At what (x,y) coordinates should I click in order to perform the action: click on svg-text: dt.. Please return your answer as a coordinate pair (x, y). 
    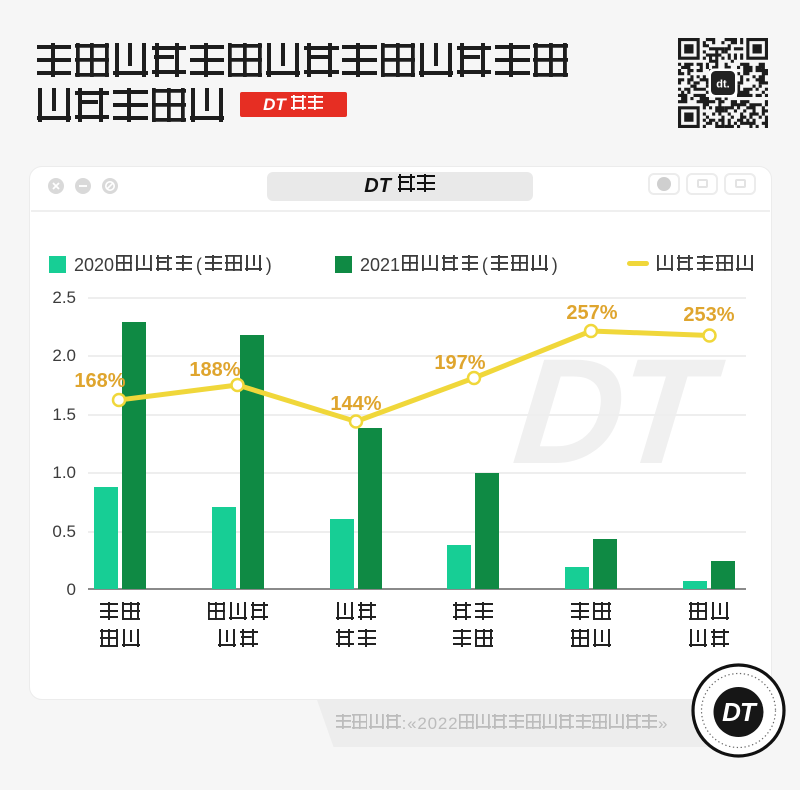
    Looking at the image, I should click on (722, 85).